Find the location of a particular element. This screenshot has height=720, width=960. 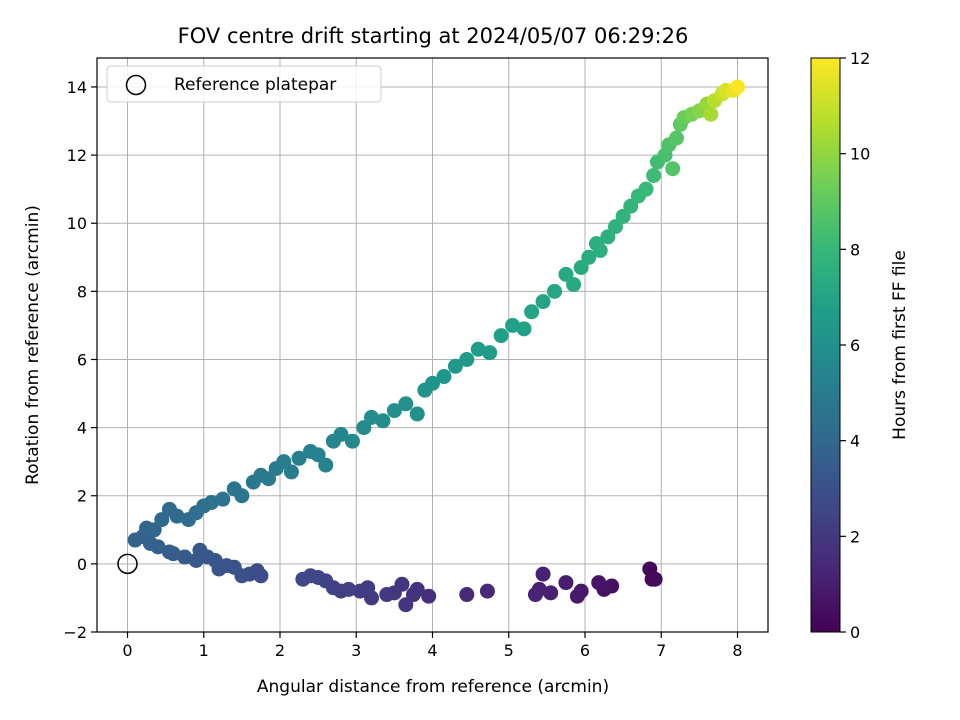

colorbar-ticks: 0 2 4 6 8 10 12 is located at coordinates (855, 345).